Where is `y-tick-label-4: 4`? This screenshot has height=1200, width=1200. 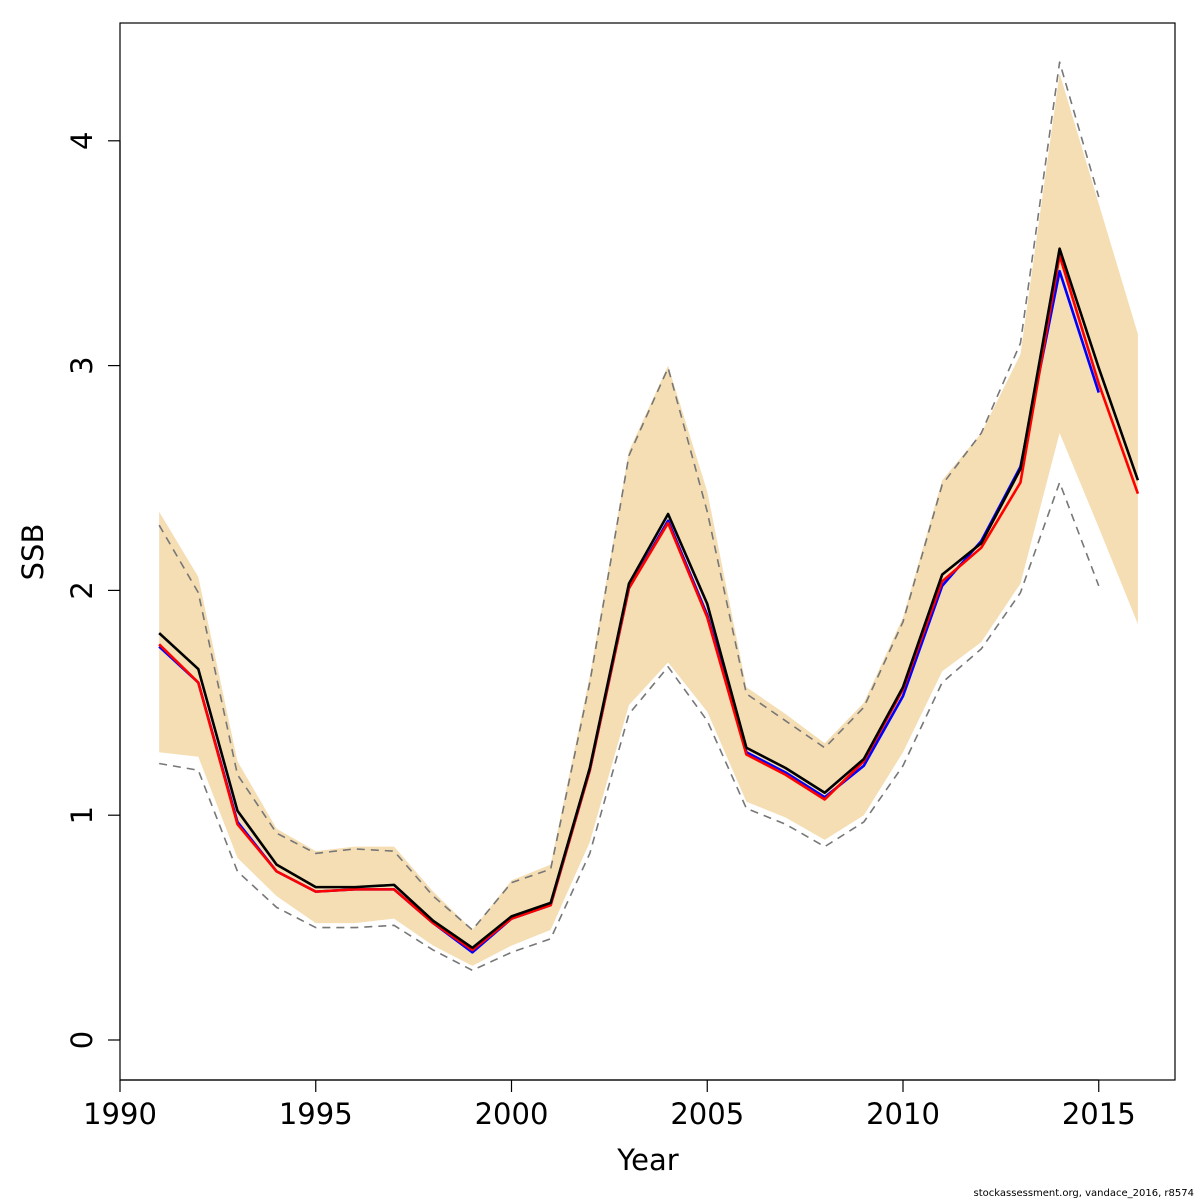
y-tick-label-4: 4 is located at coordinates (82, 141).